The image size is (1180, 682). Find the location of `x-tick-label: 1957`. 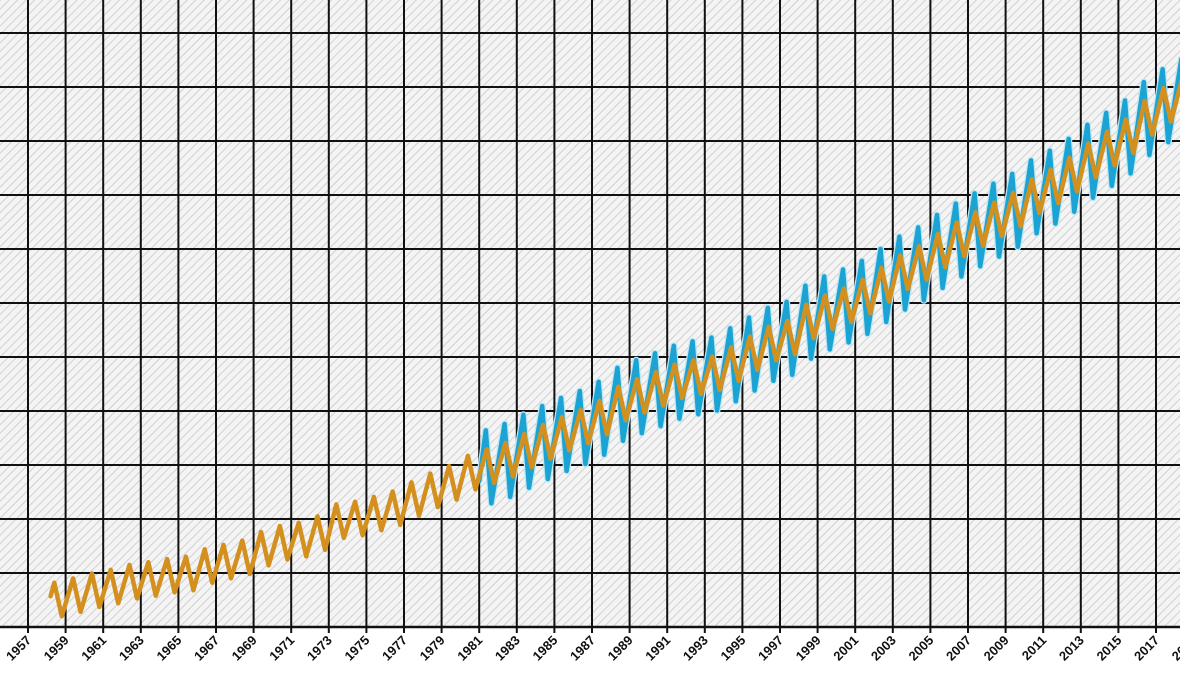

x-tick-label: 1957 is located at coordinates (18, 648).